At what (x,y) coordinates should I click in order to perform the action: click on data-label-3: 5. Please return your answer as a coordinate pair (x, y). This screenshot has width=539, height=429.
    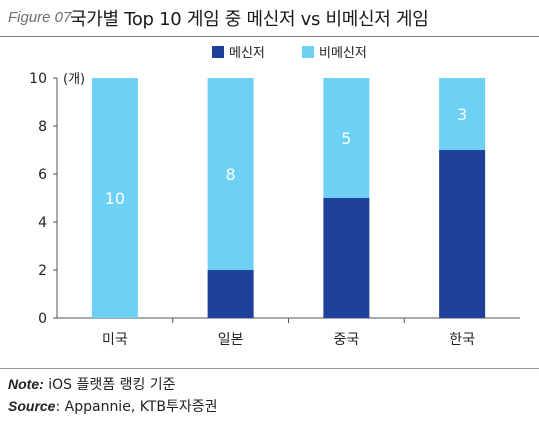
    Looking at the image, I should click on (346, 138).